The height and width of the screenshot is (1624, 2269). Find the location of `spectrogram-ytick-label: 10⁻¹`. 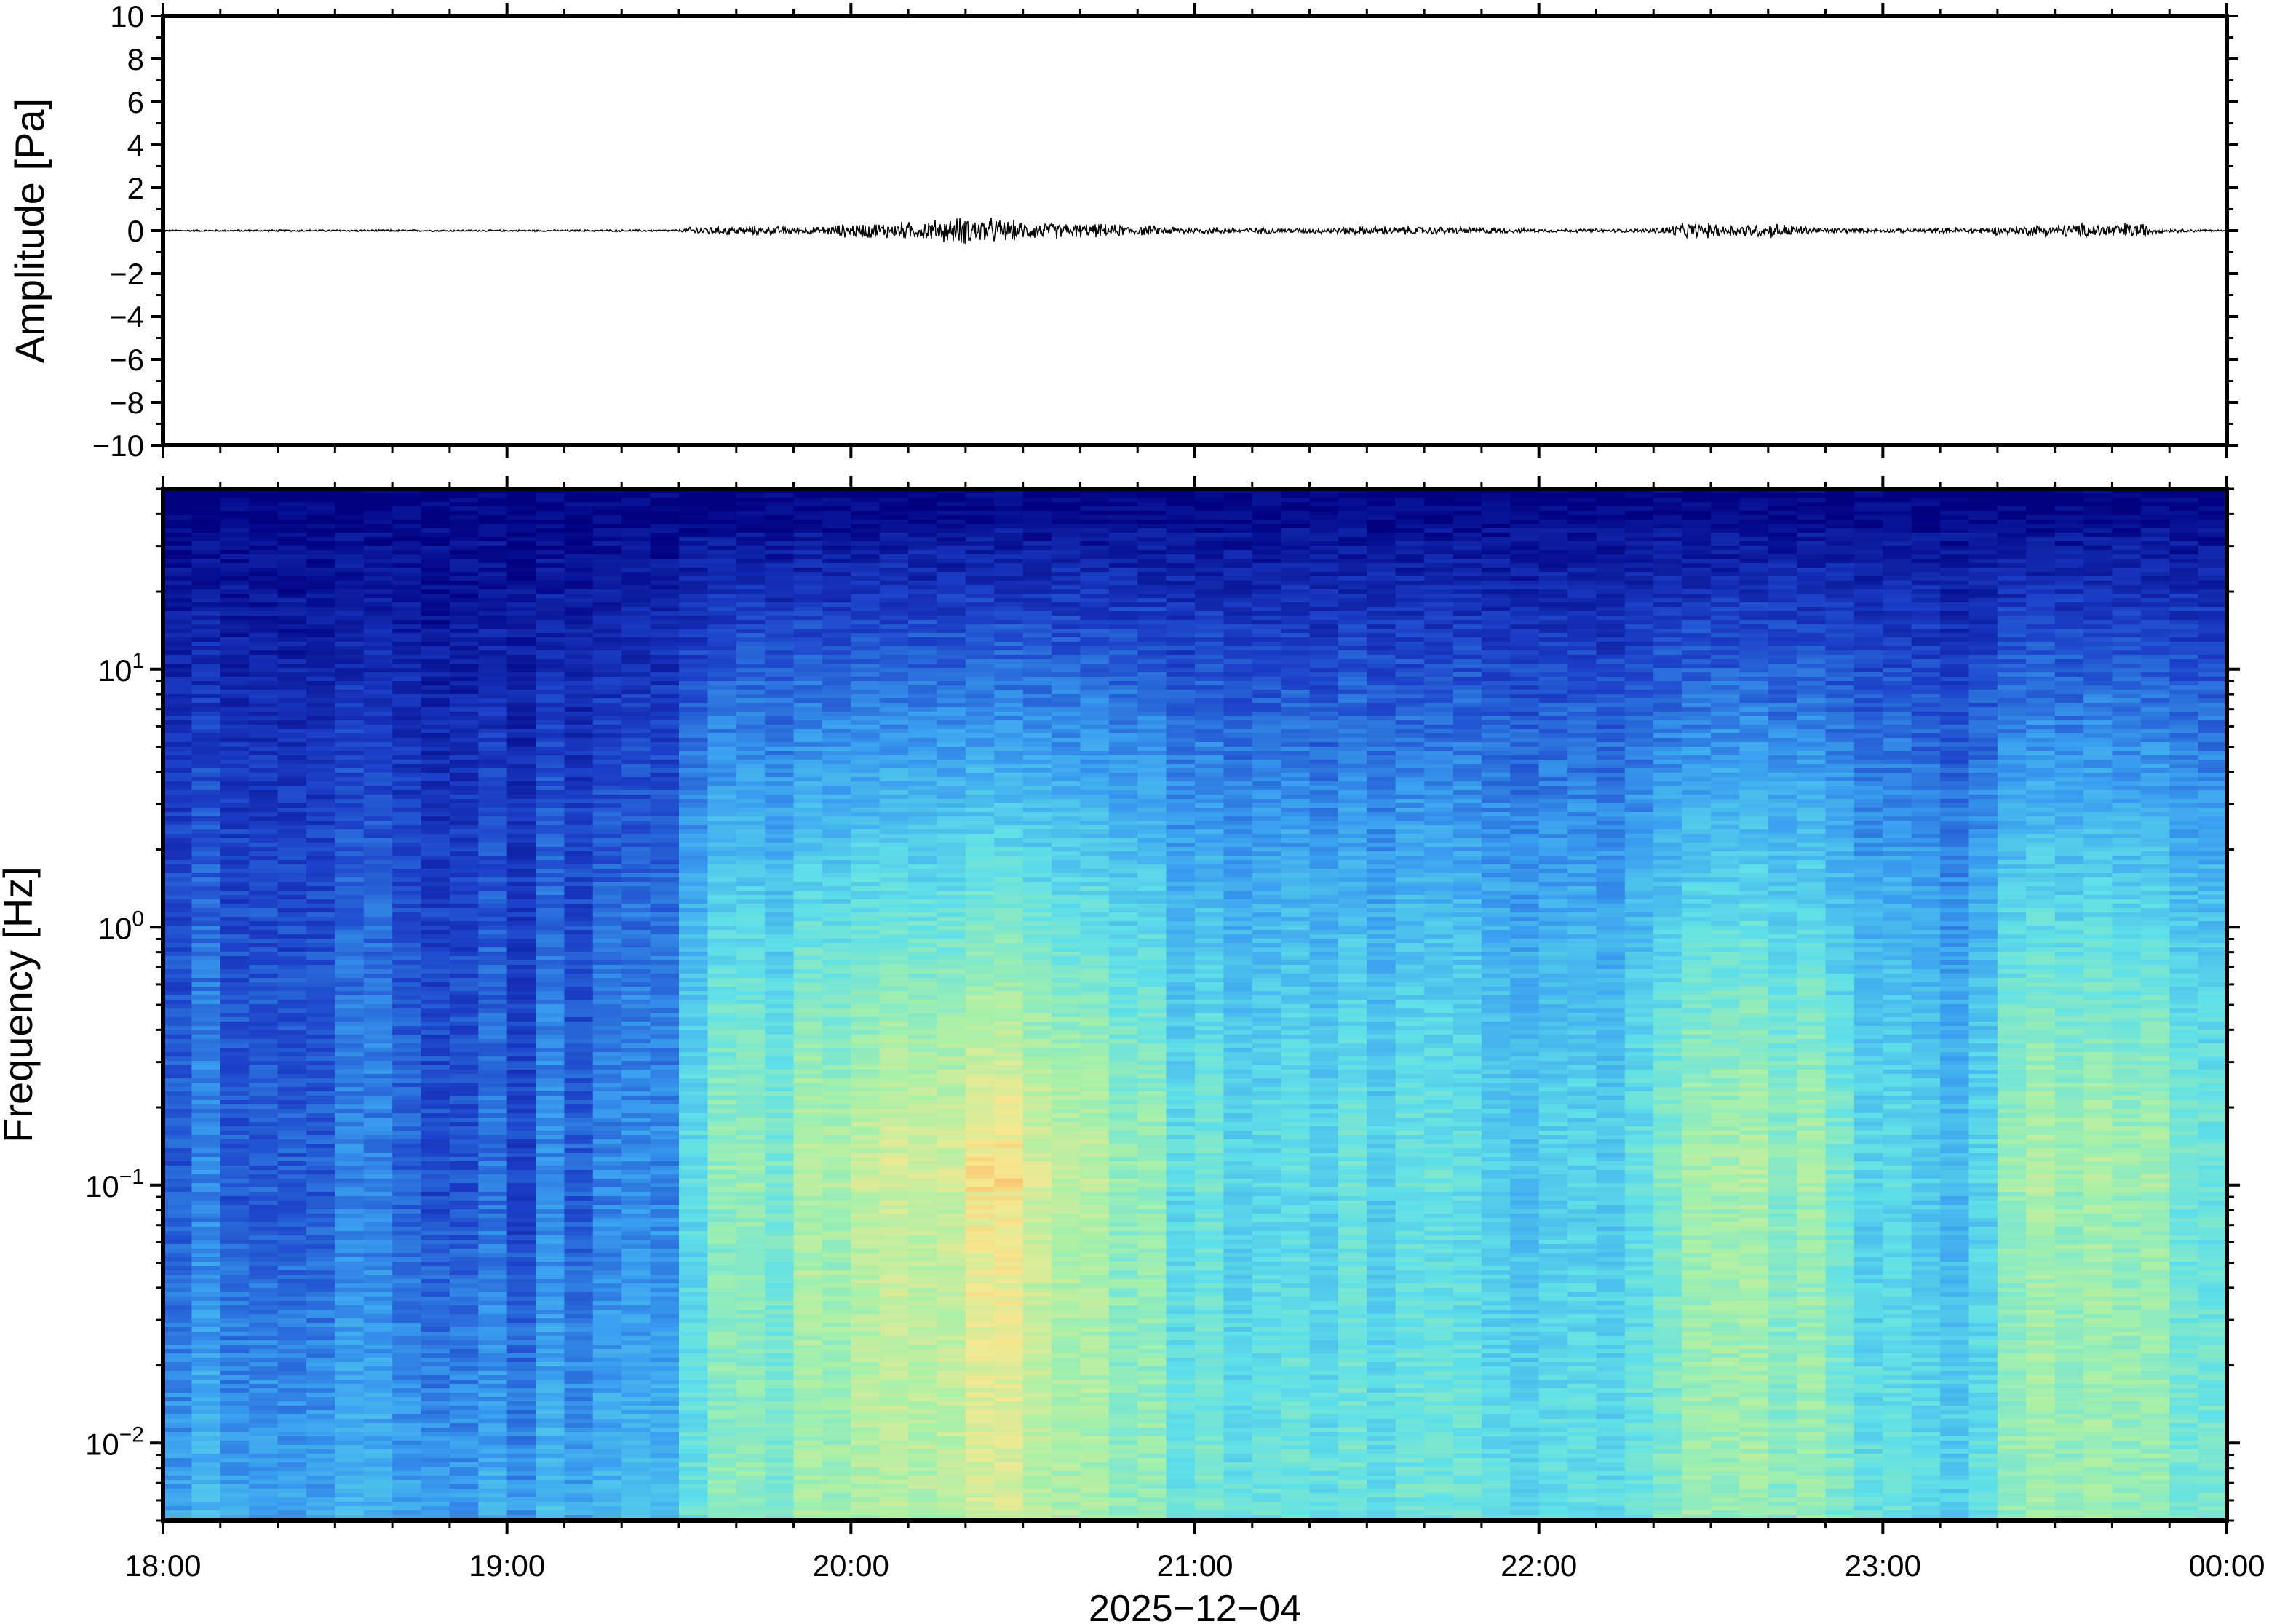

spectrogram-ytick-label: 10⁻¹ is located at coordinates (115, 1184).